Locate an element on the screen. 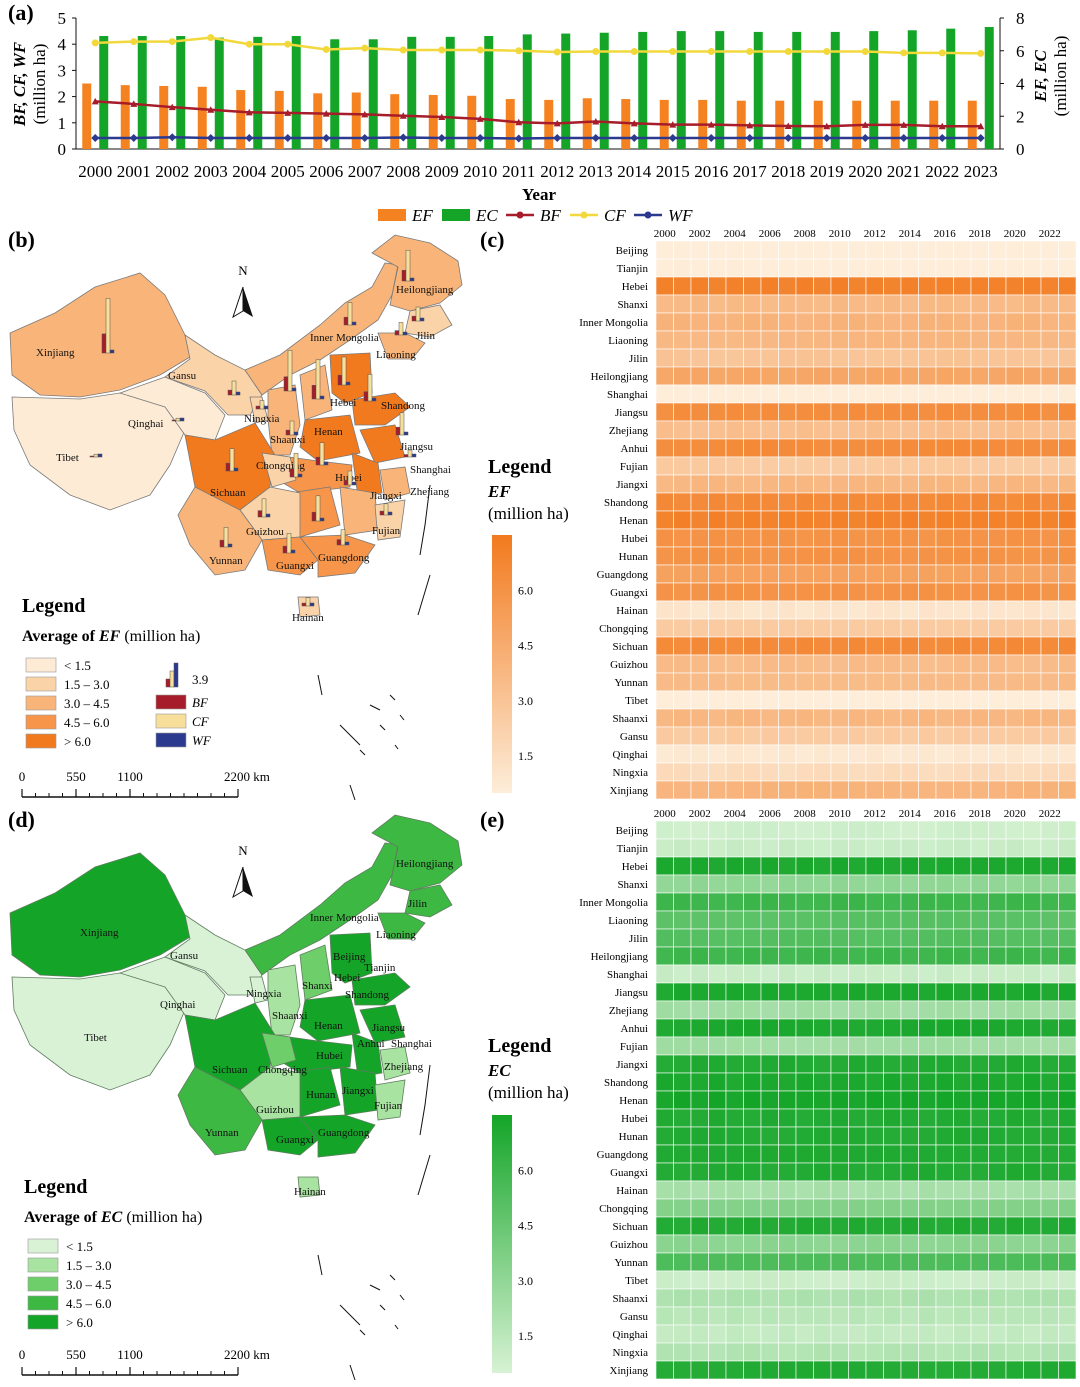 Image resolution: width=1080 pixels, height=1387 pixels. heatmap-x-tick: 2006 is located at coordinates (770, 234).